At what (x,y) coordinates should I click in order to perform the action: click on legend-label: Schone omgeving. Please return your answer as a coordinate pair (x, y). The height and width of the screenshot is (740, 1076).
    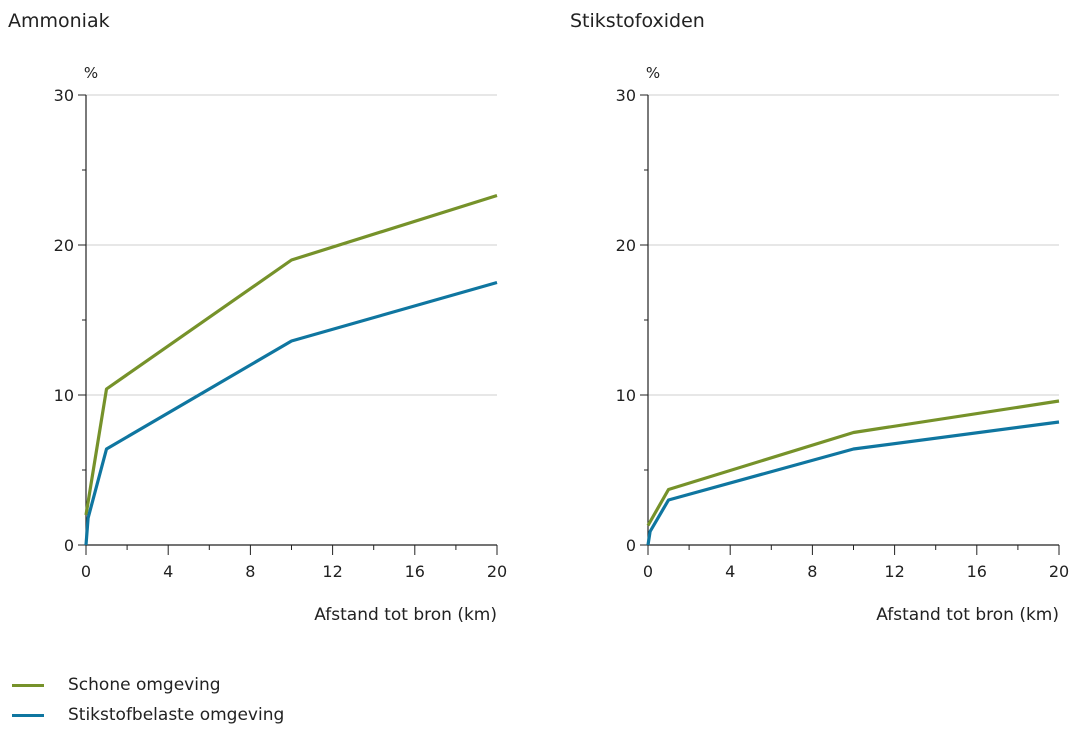
    Looking at the image, I should click on (144, 685).